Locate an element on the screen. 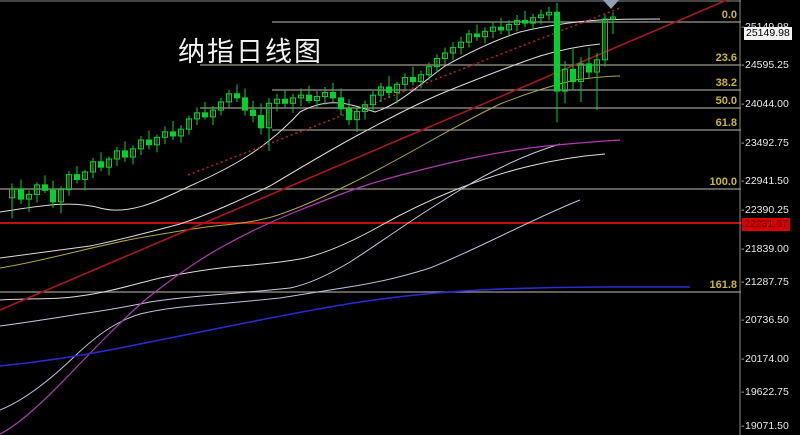  cursor-price-tag: 22231.67 is located at coordinates (766, 224).